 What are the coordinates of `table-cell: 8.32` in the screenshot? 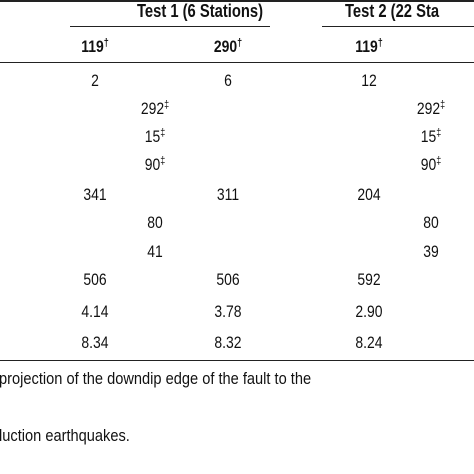 It's located at (228, 342).